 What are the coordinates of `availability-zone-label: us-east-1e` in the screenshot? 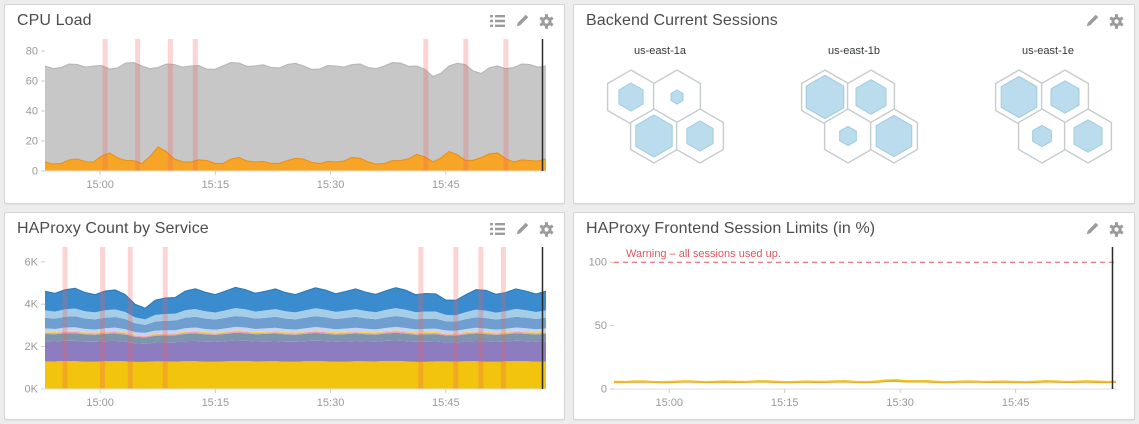 It's located at (1048, 51).